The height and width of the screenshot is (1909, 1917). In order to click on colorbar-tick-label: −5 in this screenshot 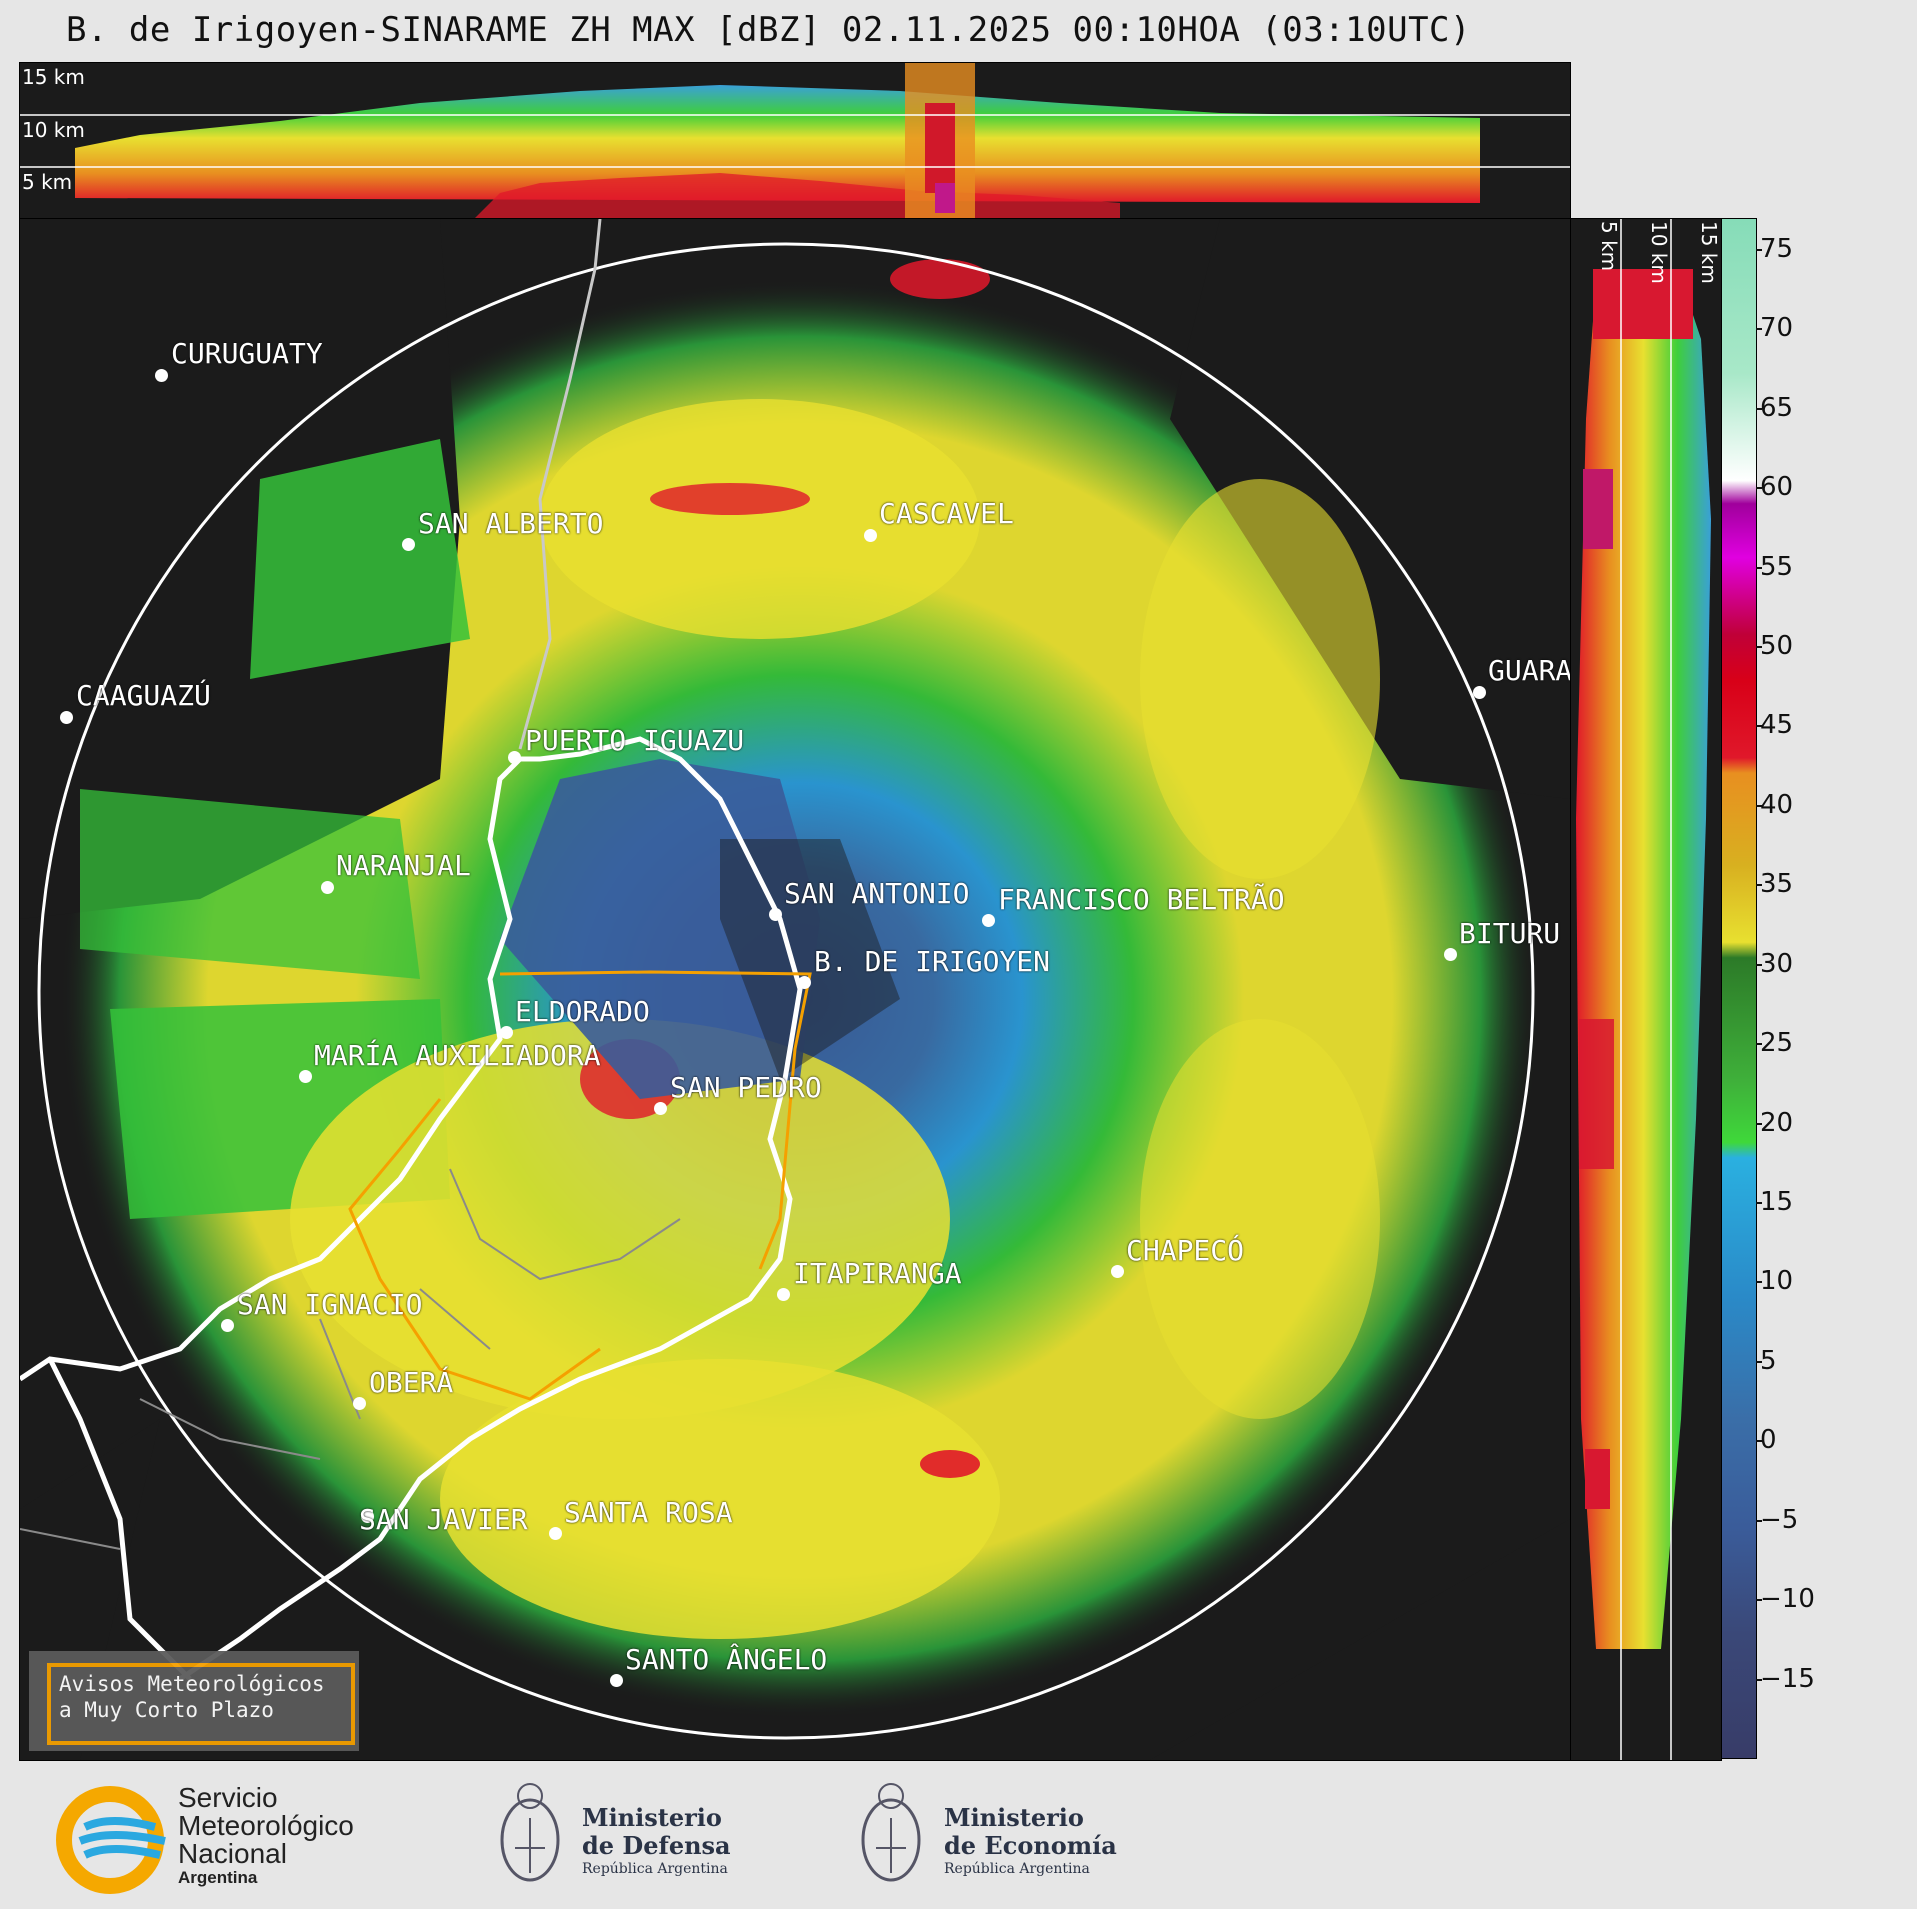, I will do `click(1777, 1519)`.